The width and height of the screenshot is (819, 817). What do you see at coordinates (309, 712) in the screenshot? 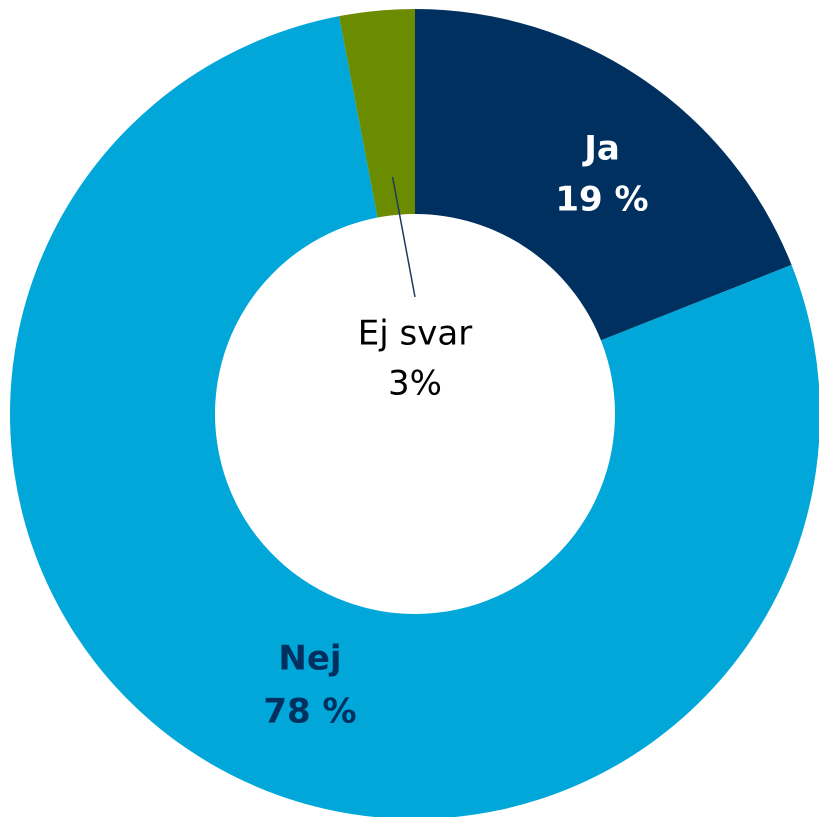
I see `segment-value-label: 78 %` at bounding box center [309, 712].